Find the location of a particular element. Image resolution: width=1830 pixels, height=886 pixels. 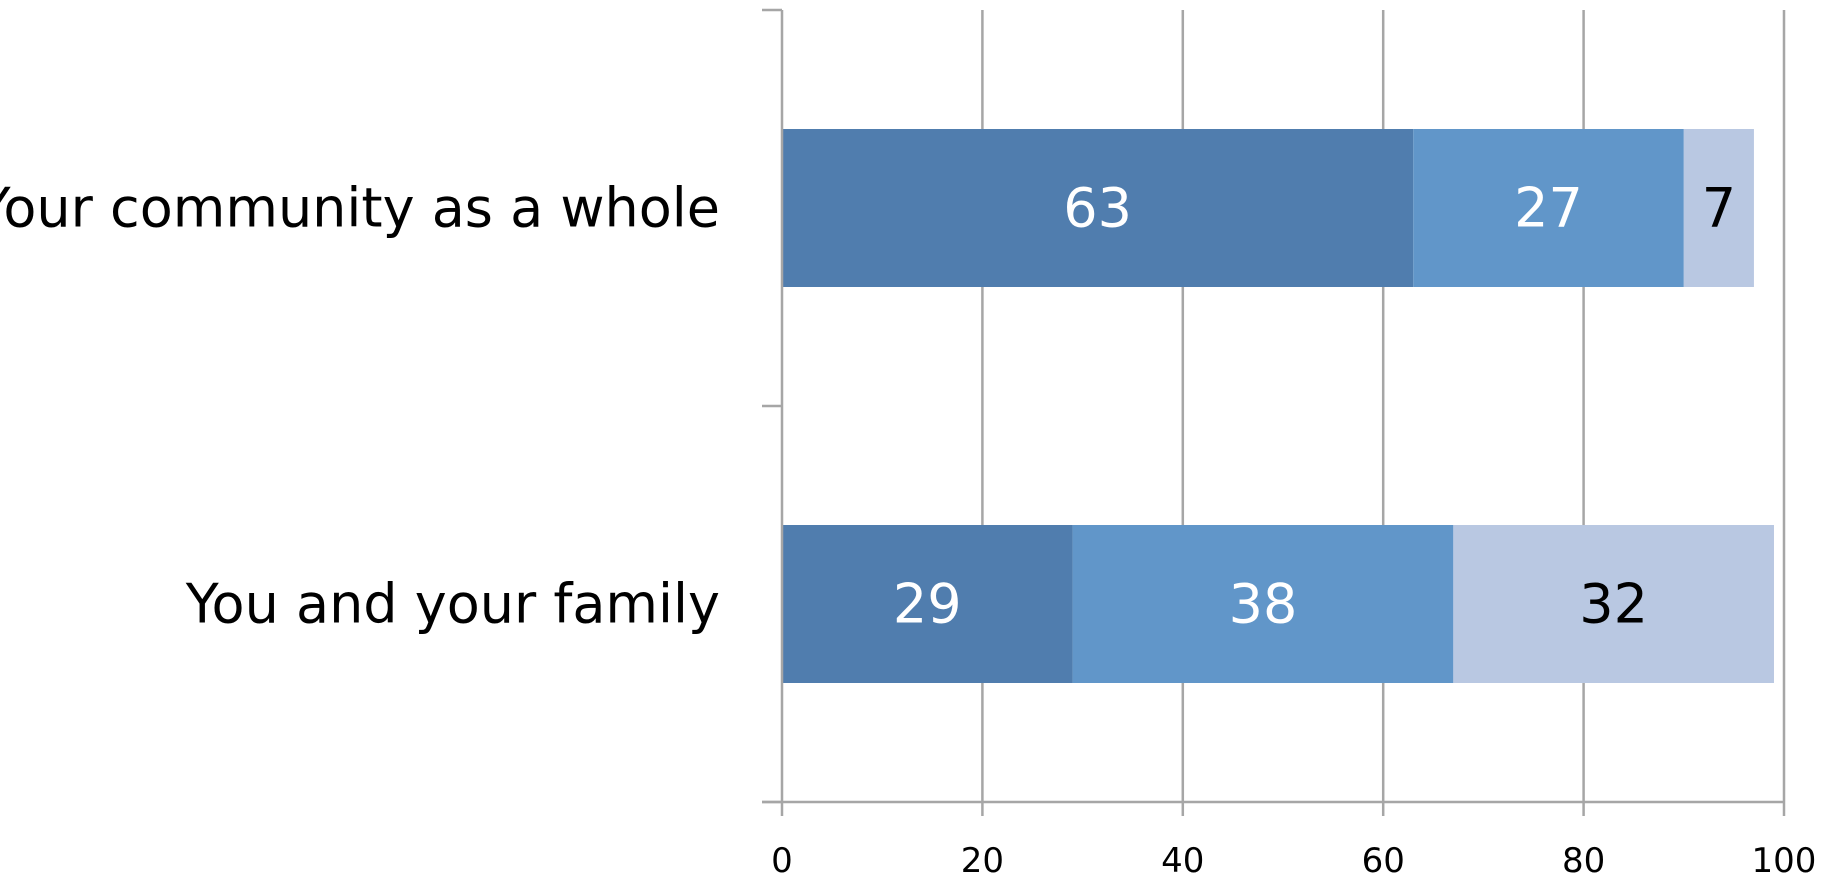

x-tick-label-0: 0 is located at coordinates (782, 861).